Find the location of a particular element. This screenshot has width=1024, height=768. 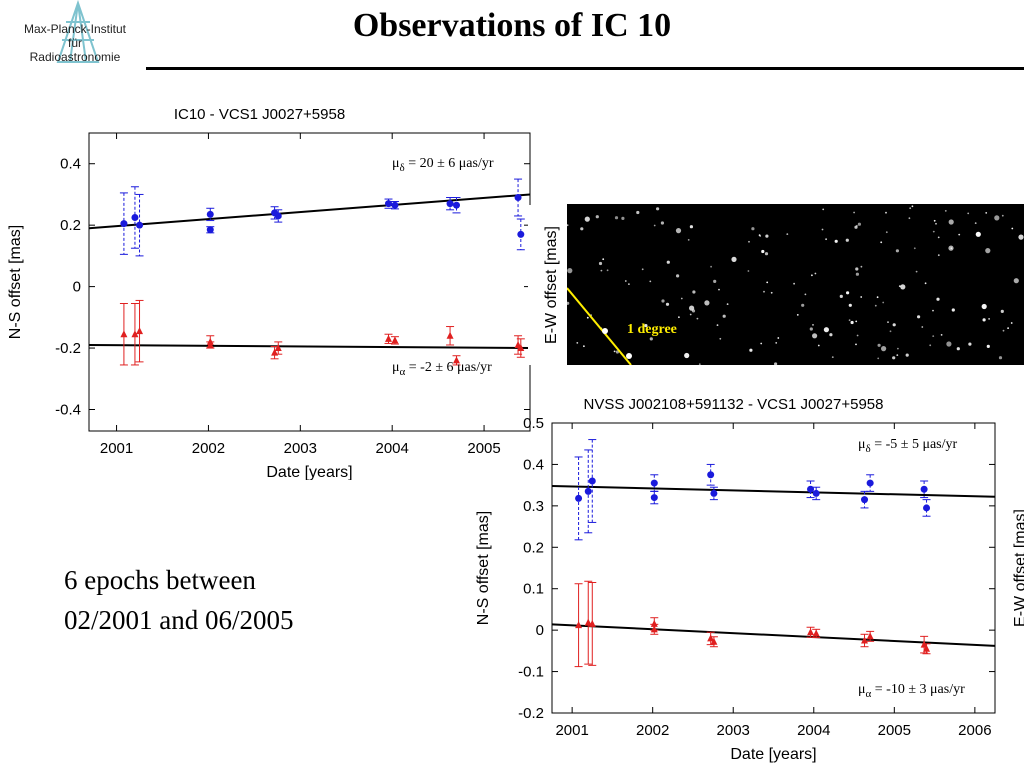

y-axis-label: N-S offset [mas] is located at coordinates (15, 282).